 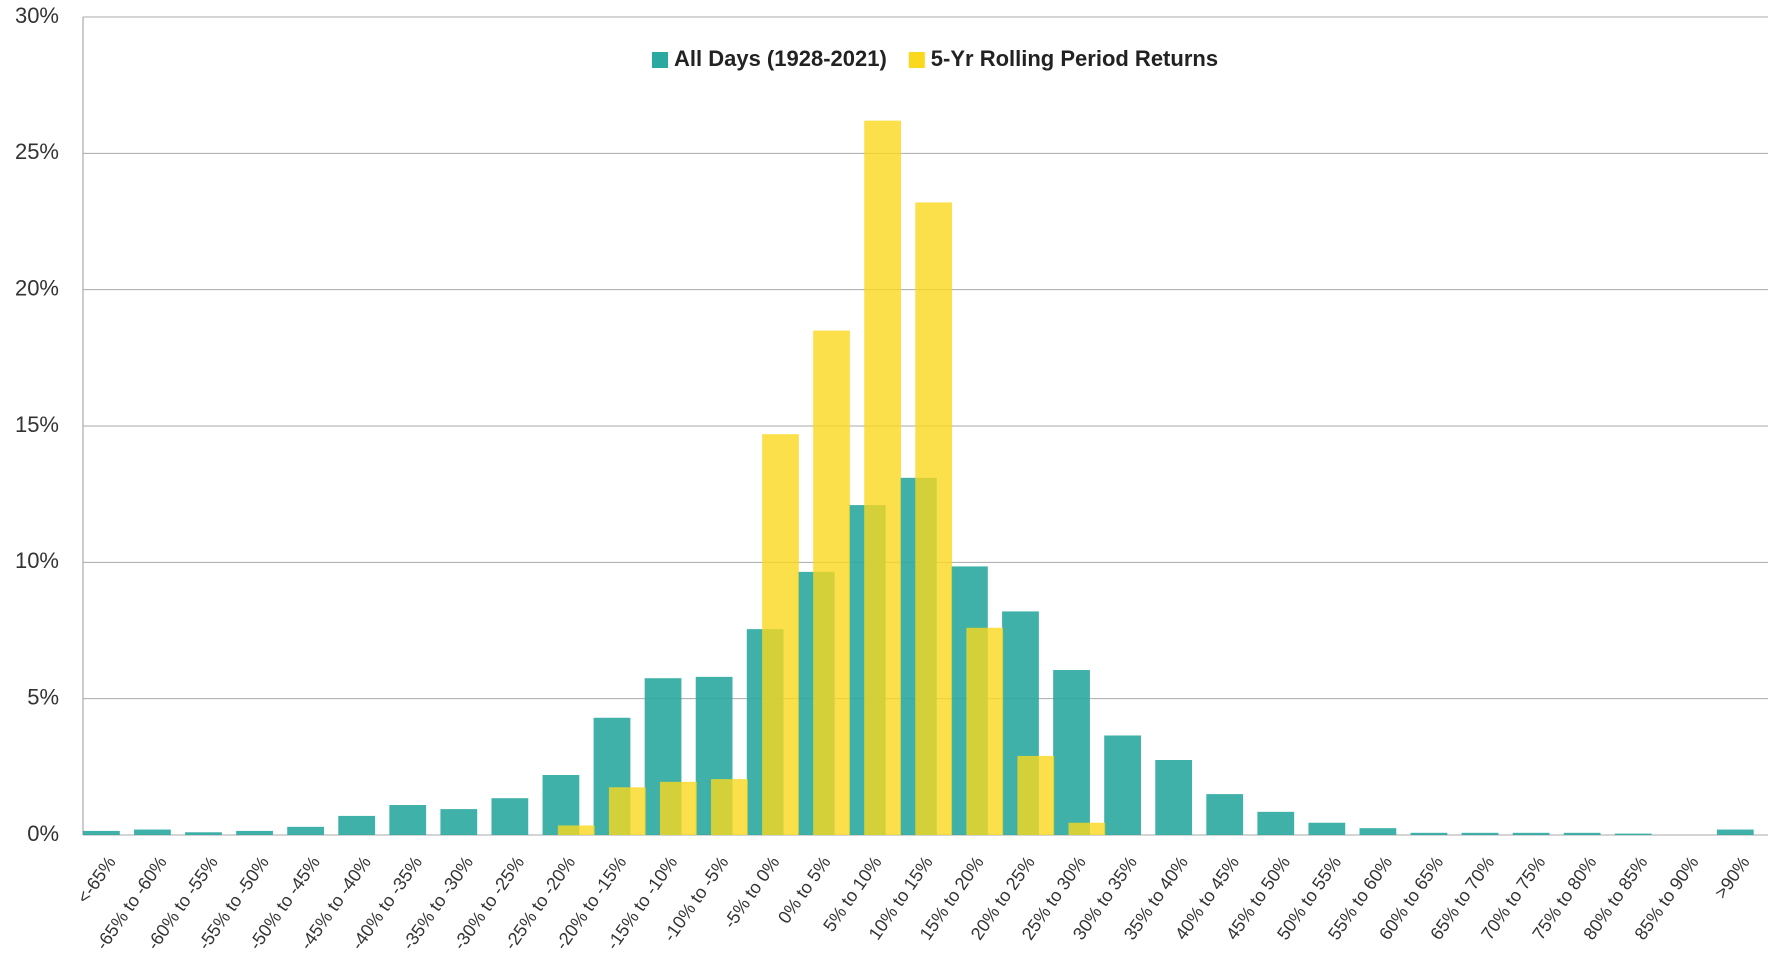 I want to click on x-tick-label: <-65%, so click(x=96, y=880).